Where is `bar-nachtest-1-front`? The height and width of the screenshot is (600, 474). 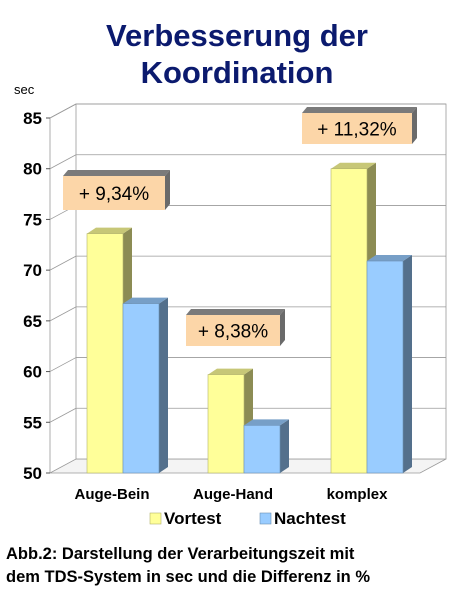
bar-nachtest-1-front is located at coordinates (141, 388).